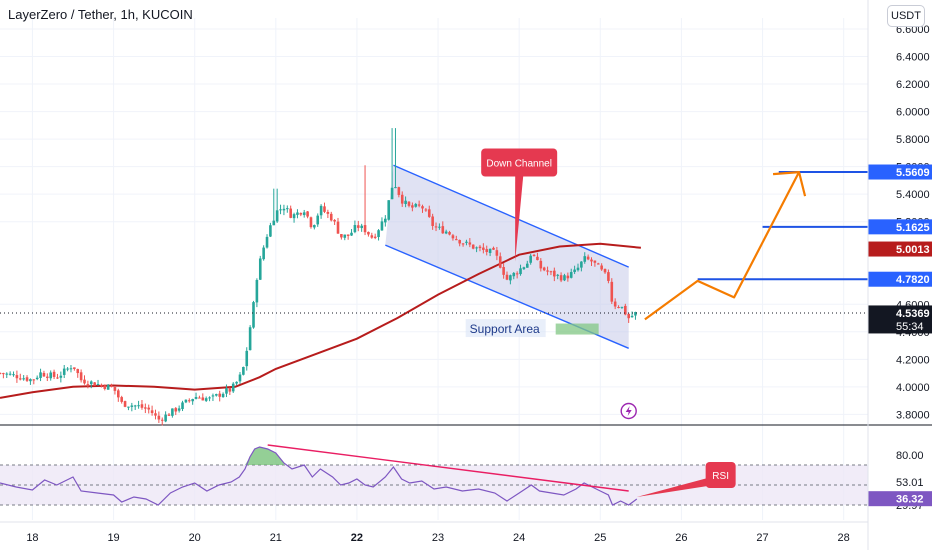 This screenshot has width=932, height=550. What do you see at coordinates (910, 483) in the screenshot?
I see `rsi-tick-label: 53.01` at bounding box center [910, 483].